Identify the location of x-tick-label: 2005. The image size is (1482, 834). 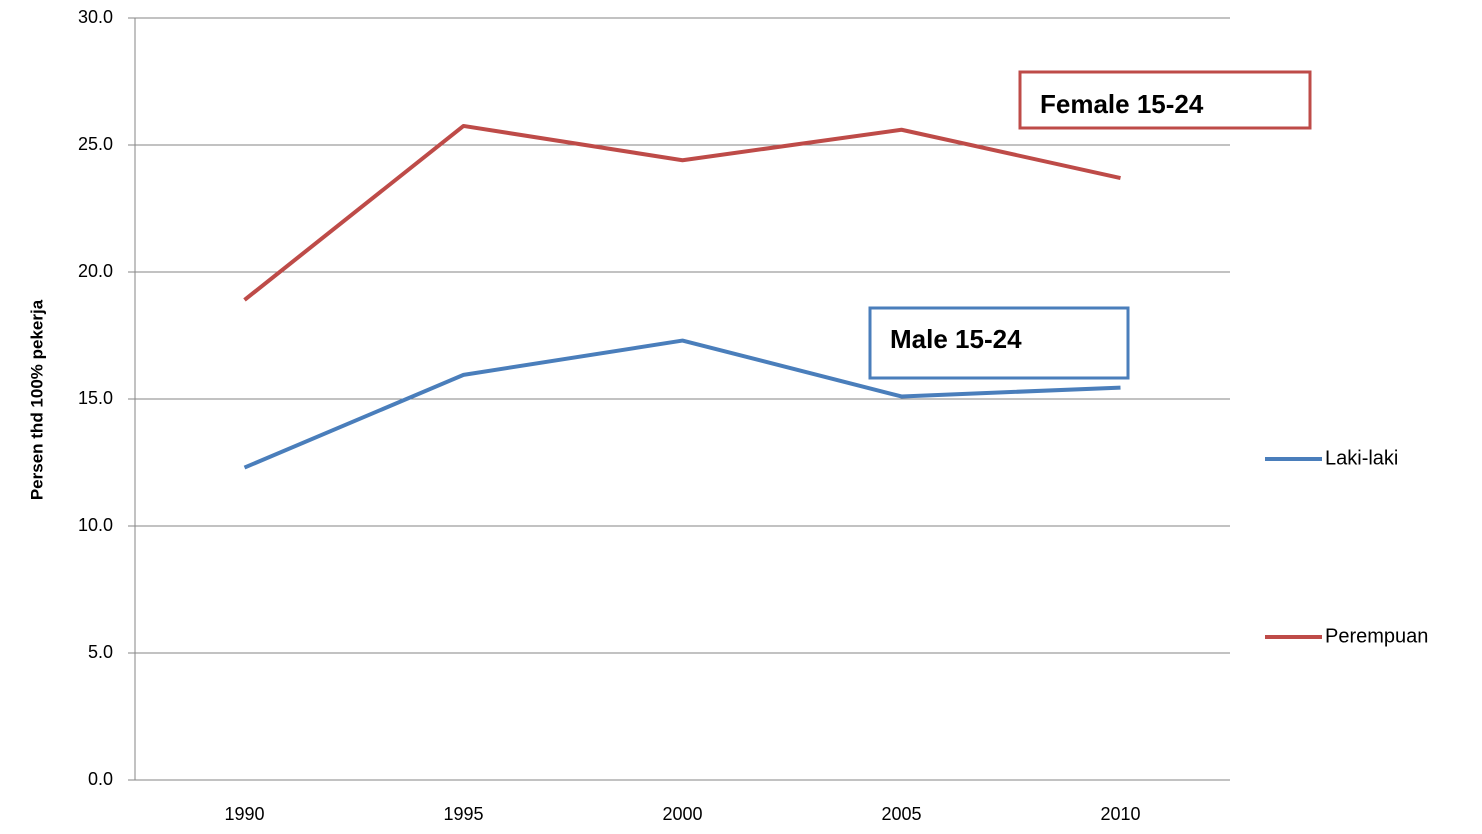
(901, 814).